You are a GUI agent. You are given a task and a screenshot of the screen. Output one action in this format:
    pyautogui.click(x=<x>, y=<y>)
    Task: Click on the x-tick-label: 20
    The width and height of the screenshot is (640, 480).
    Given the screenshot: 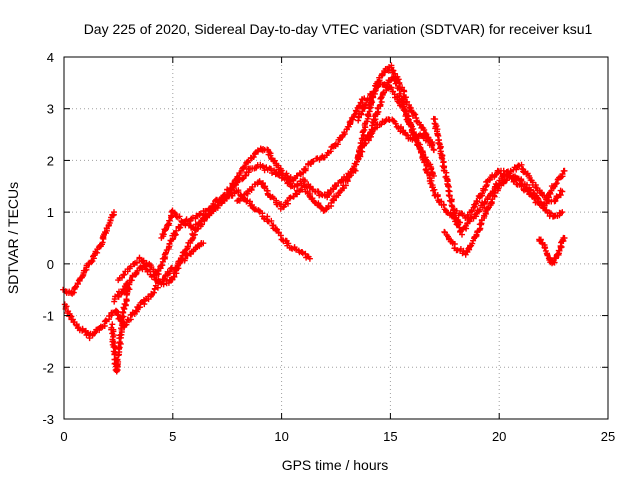 What is the action you would take?
    pyautogui.click(x=499, y=436)
    